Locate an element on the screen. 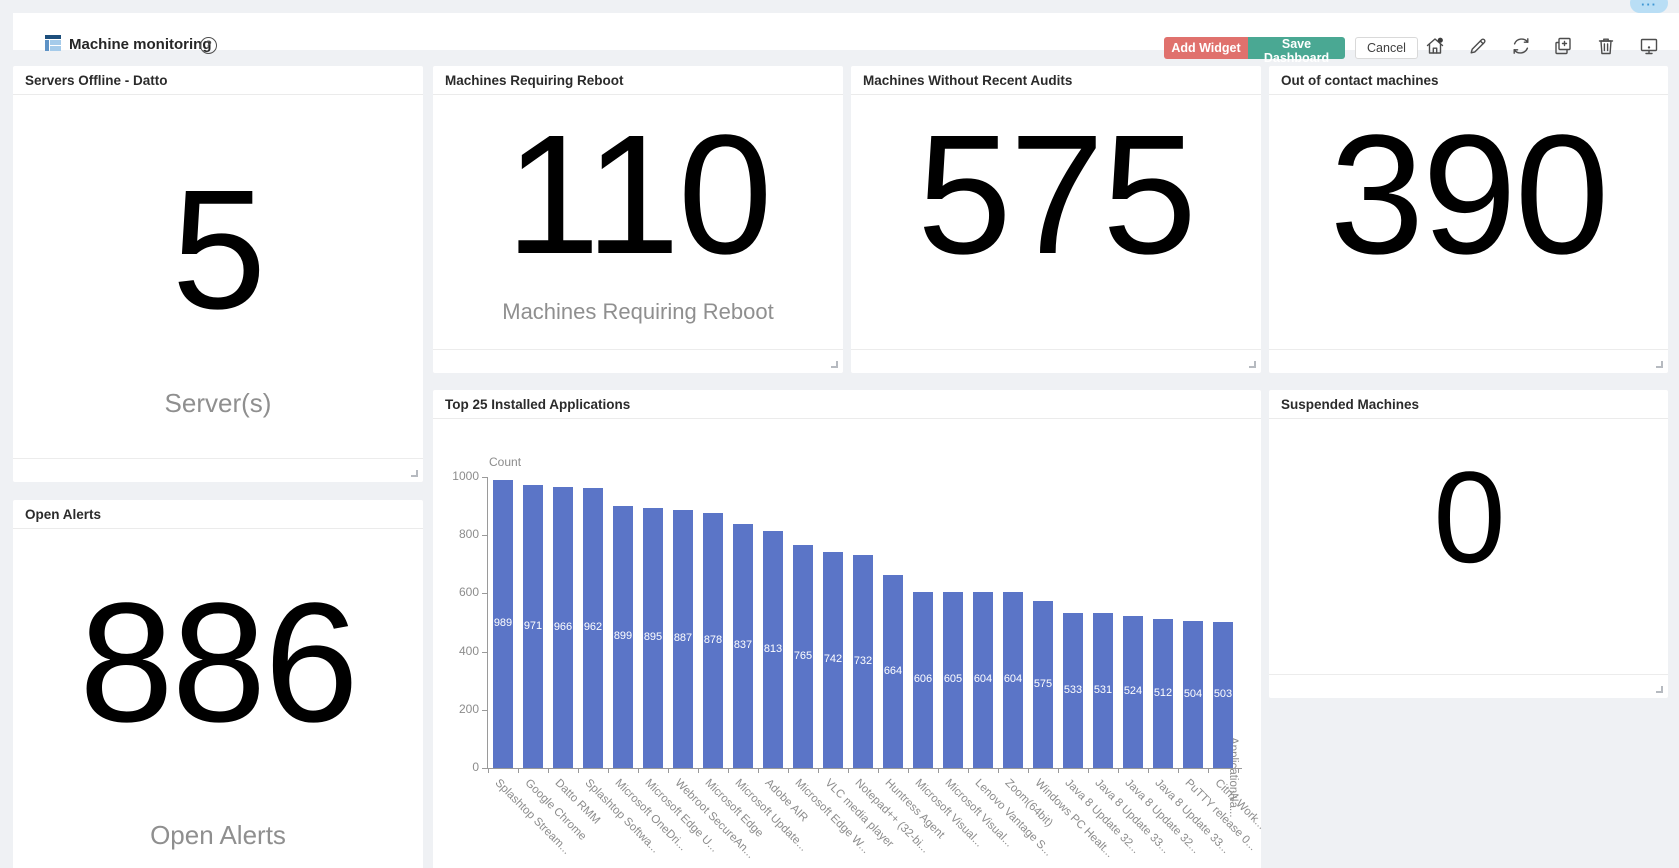  bar-value-label: 899 is located at coordinates (623, 636).